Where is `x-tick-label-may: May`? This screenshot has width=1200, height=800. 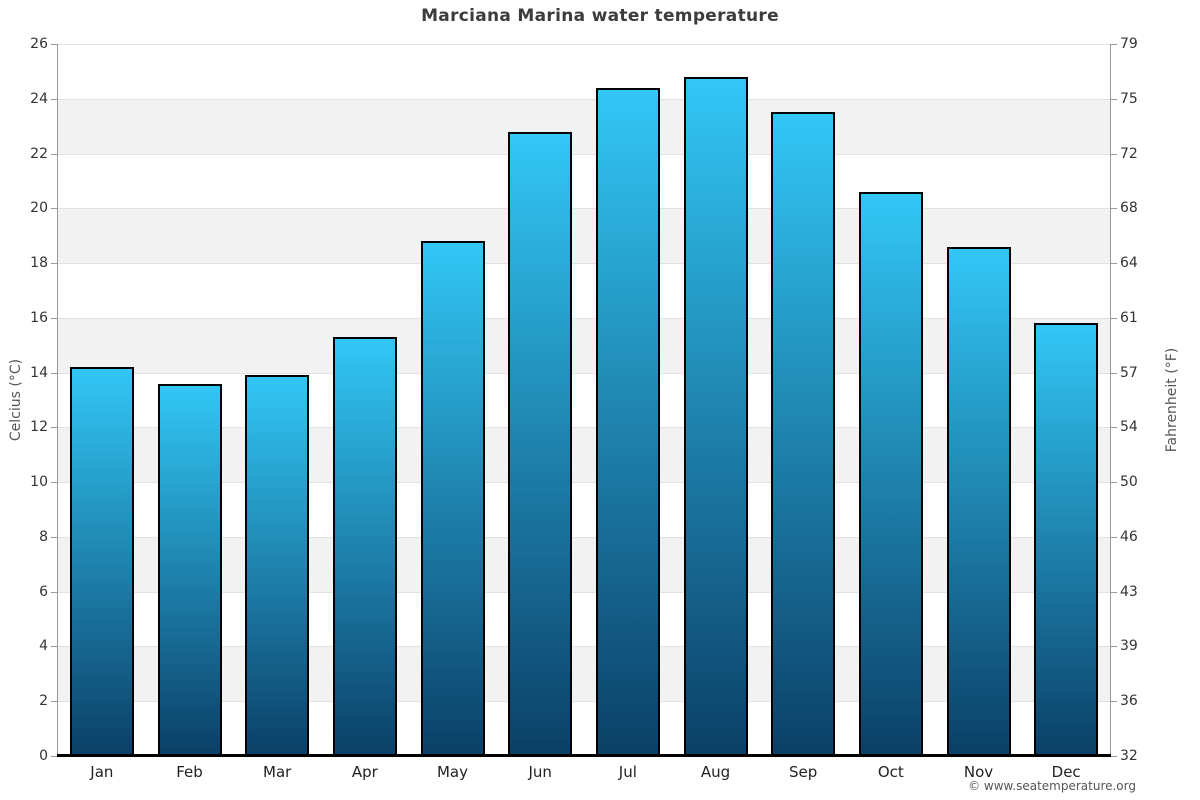 x-tick-label-may: May is located at coordinates (452, 772).